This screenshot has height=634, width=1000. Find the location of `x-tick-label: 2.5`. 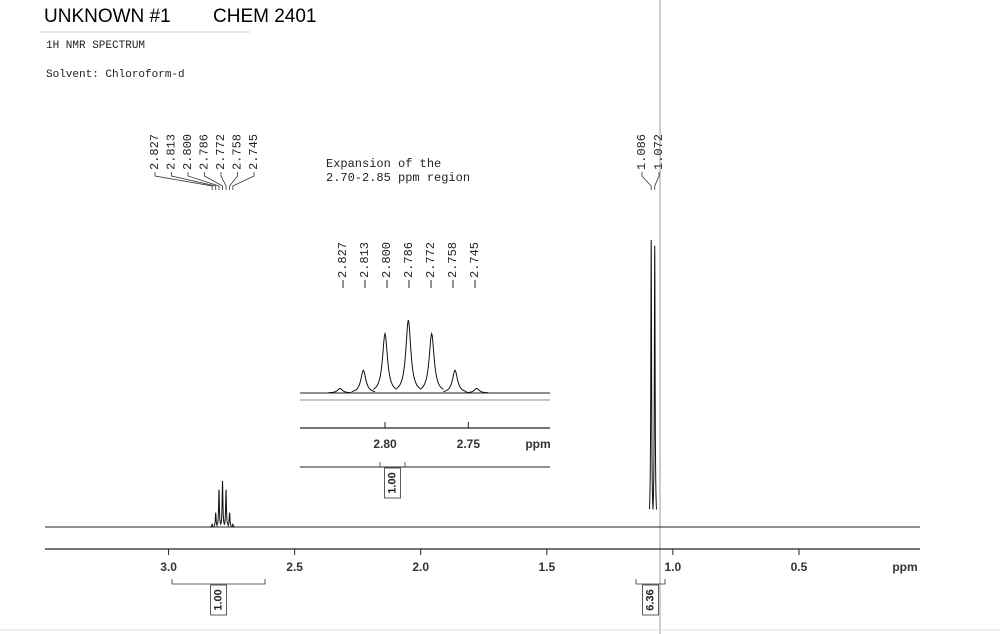

x-tick-label: 2.5 is located at coordinates (294, 567).